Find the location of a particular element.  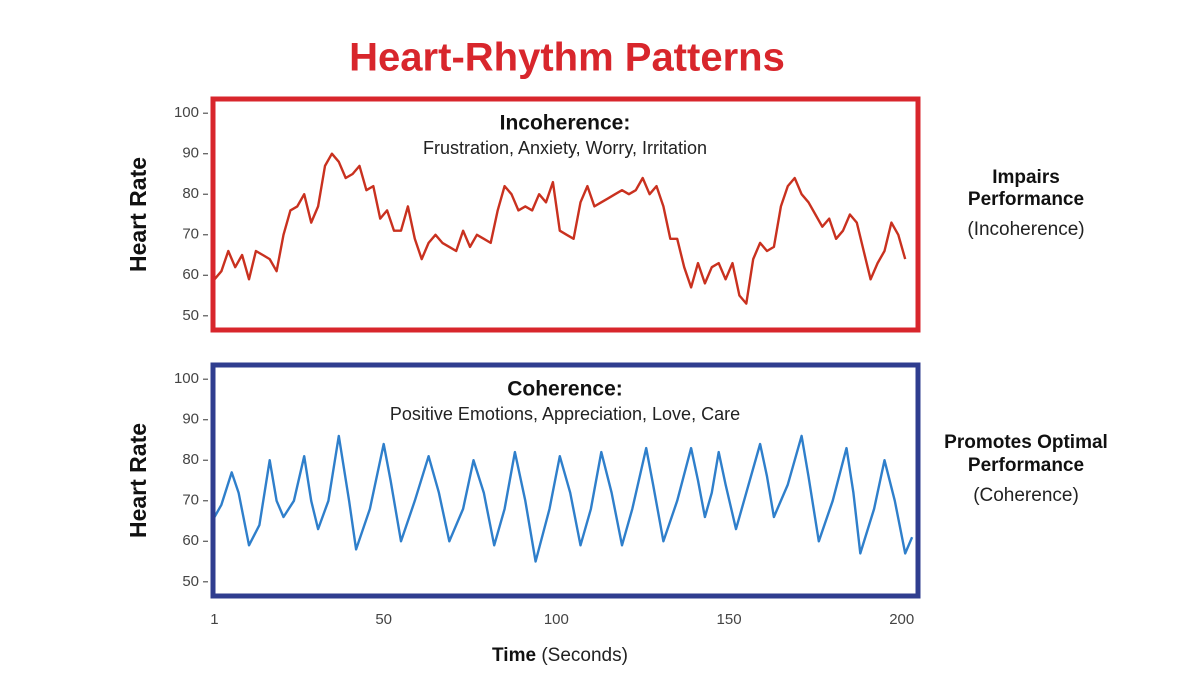

side-note: (Incoherence) is located at coordinates (1025, 229).